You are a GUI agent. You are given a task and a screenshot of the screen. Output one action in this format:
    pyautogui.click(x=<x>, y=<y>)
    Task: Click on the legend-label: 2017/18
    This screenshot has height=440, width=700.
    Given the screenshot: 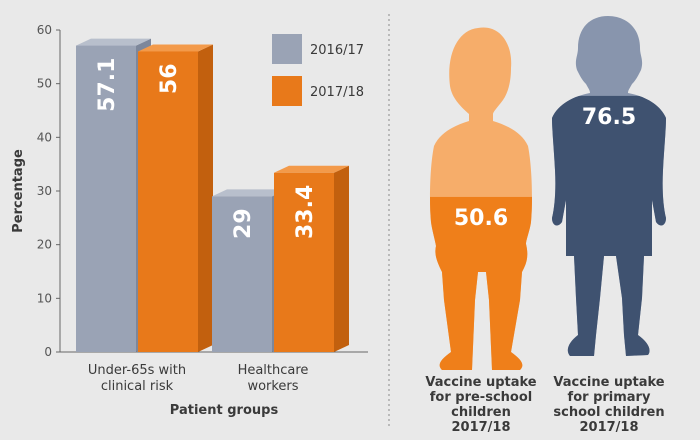 What is the action you would take?
    pyautogui.click(x=337, y=92)
    